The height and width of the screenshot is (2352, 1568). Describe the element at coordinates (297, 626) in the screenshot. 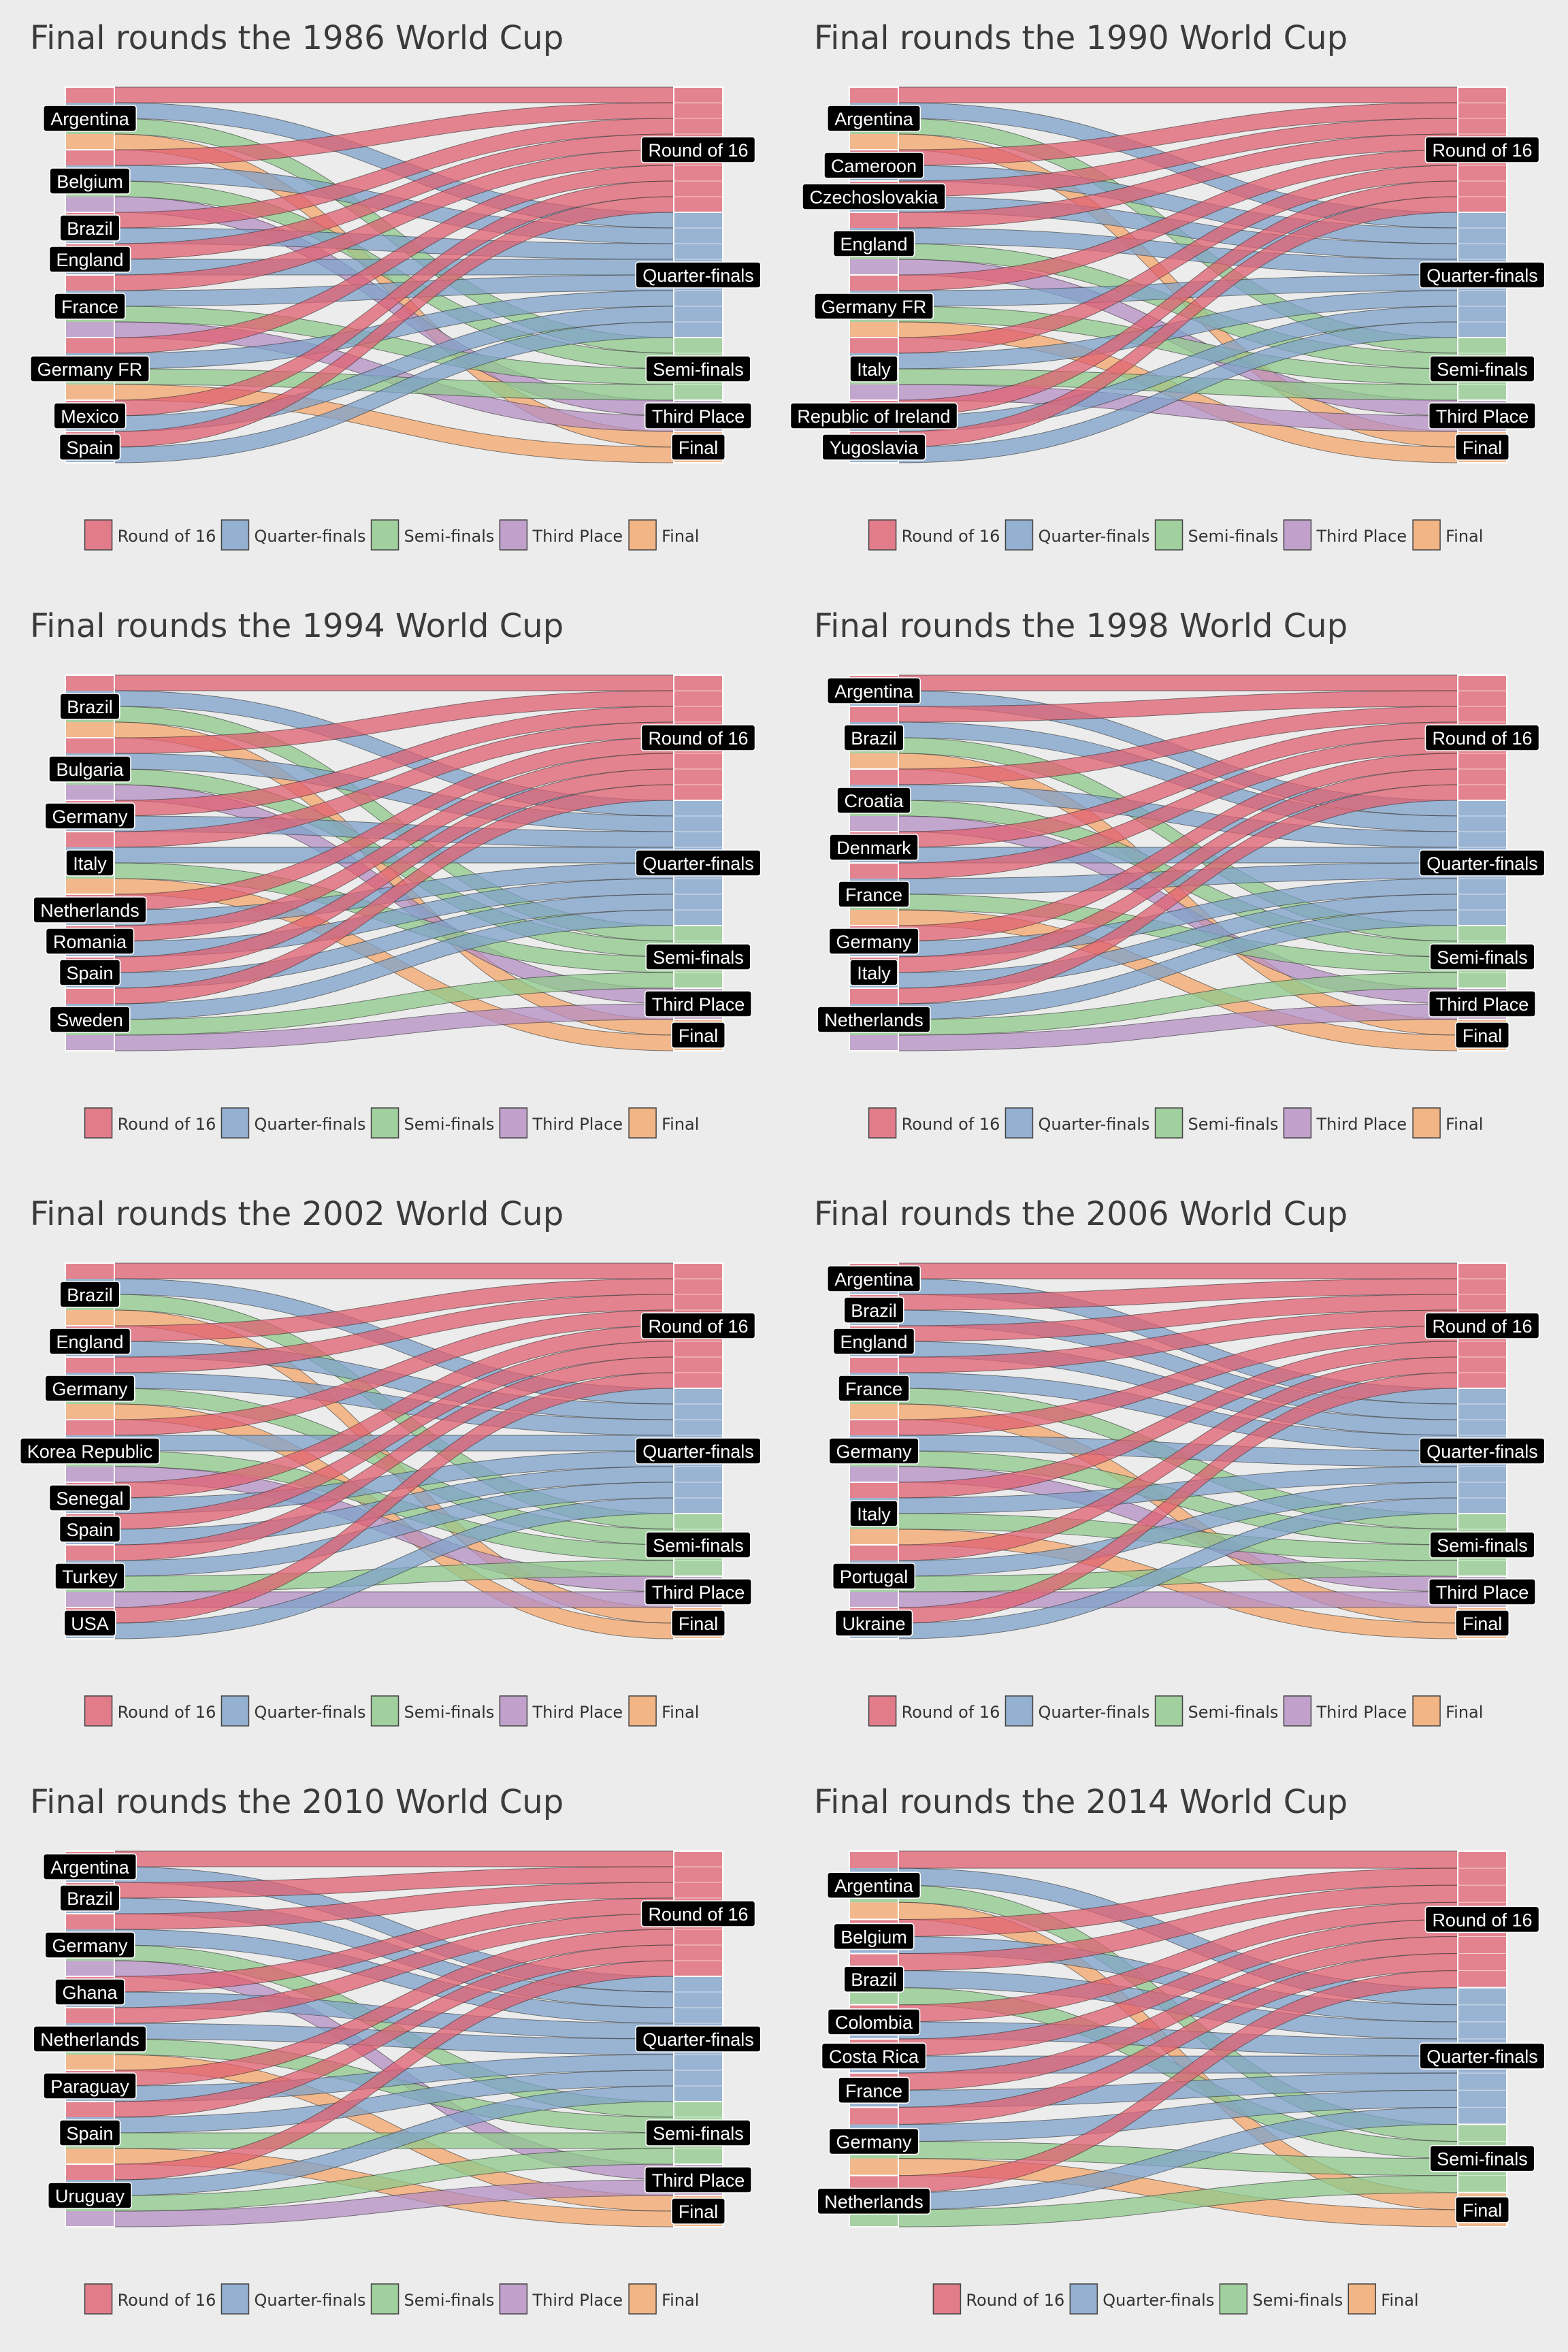

I see `chart-title: Final rounds the 1994 World Cup` at that location.